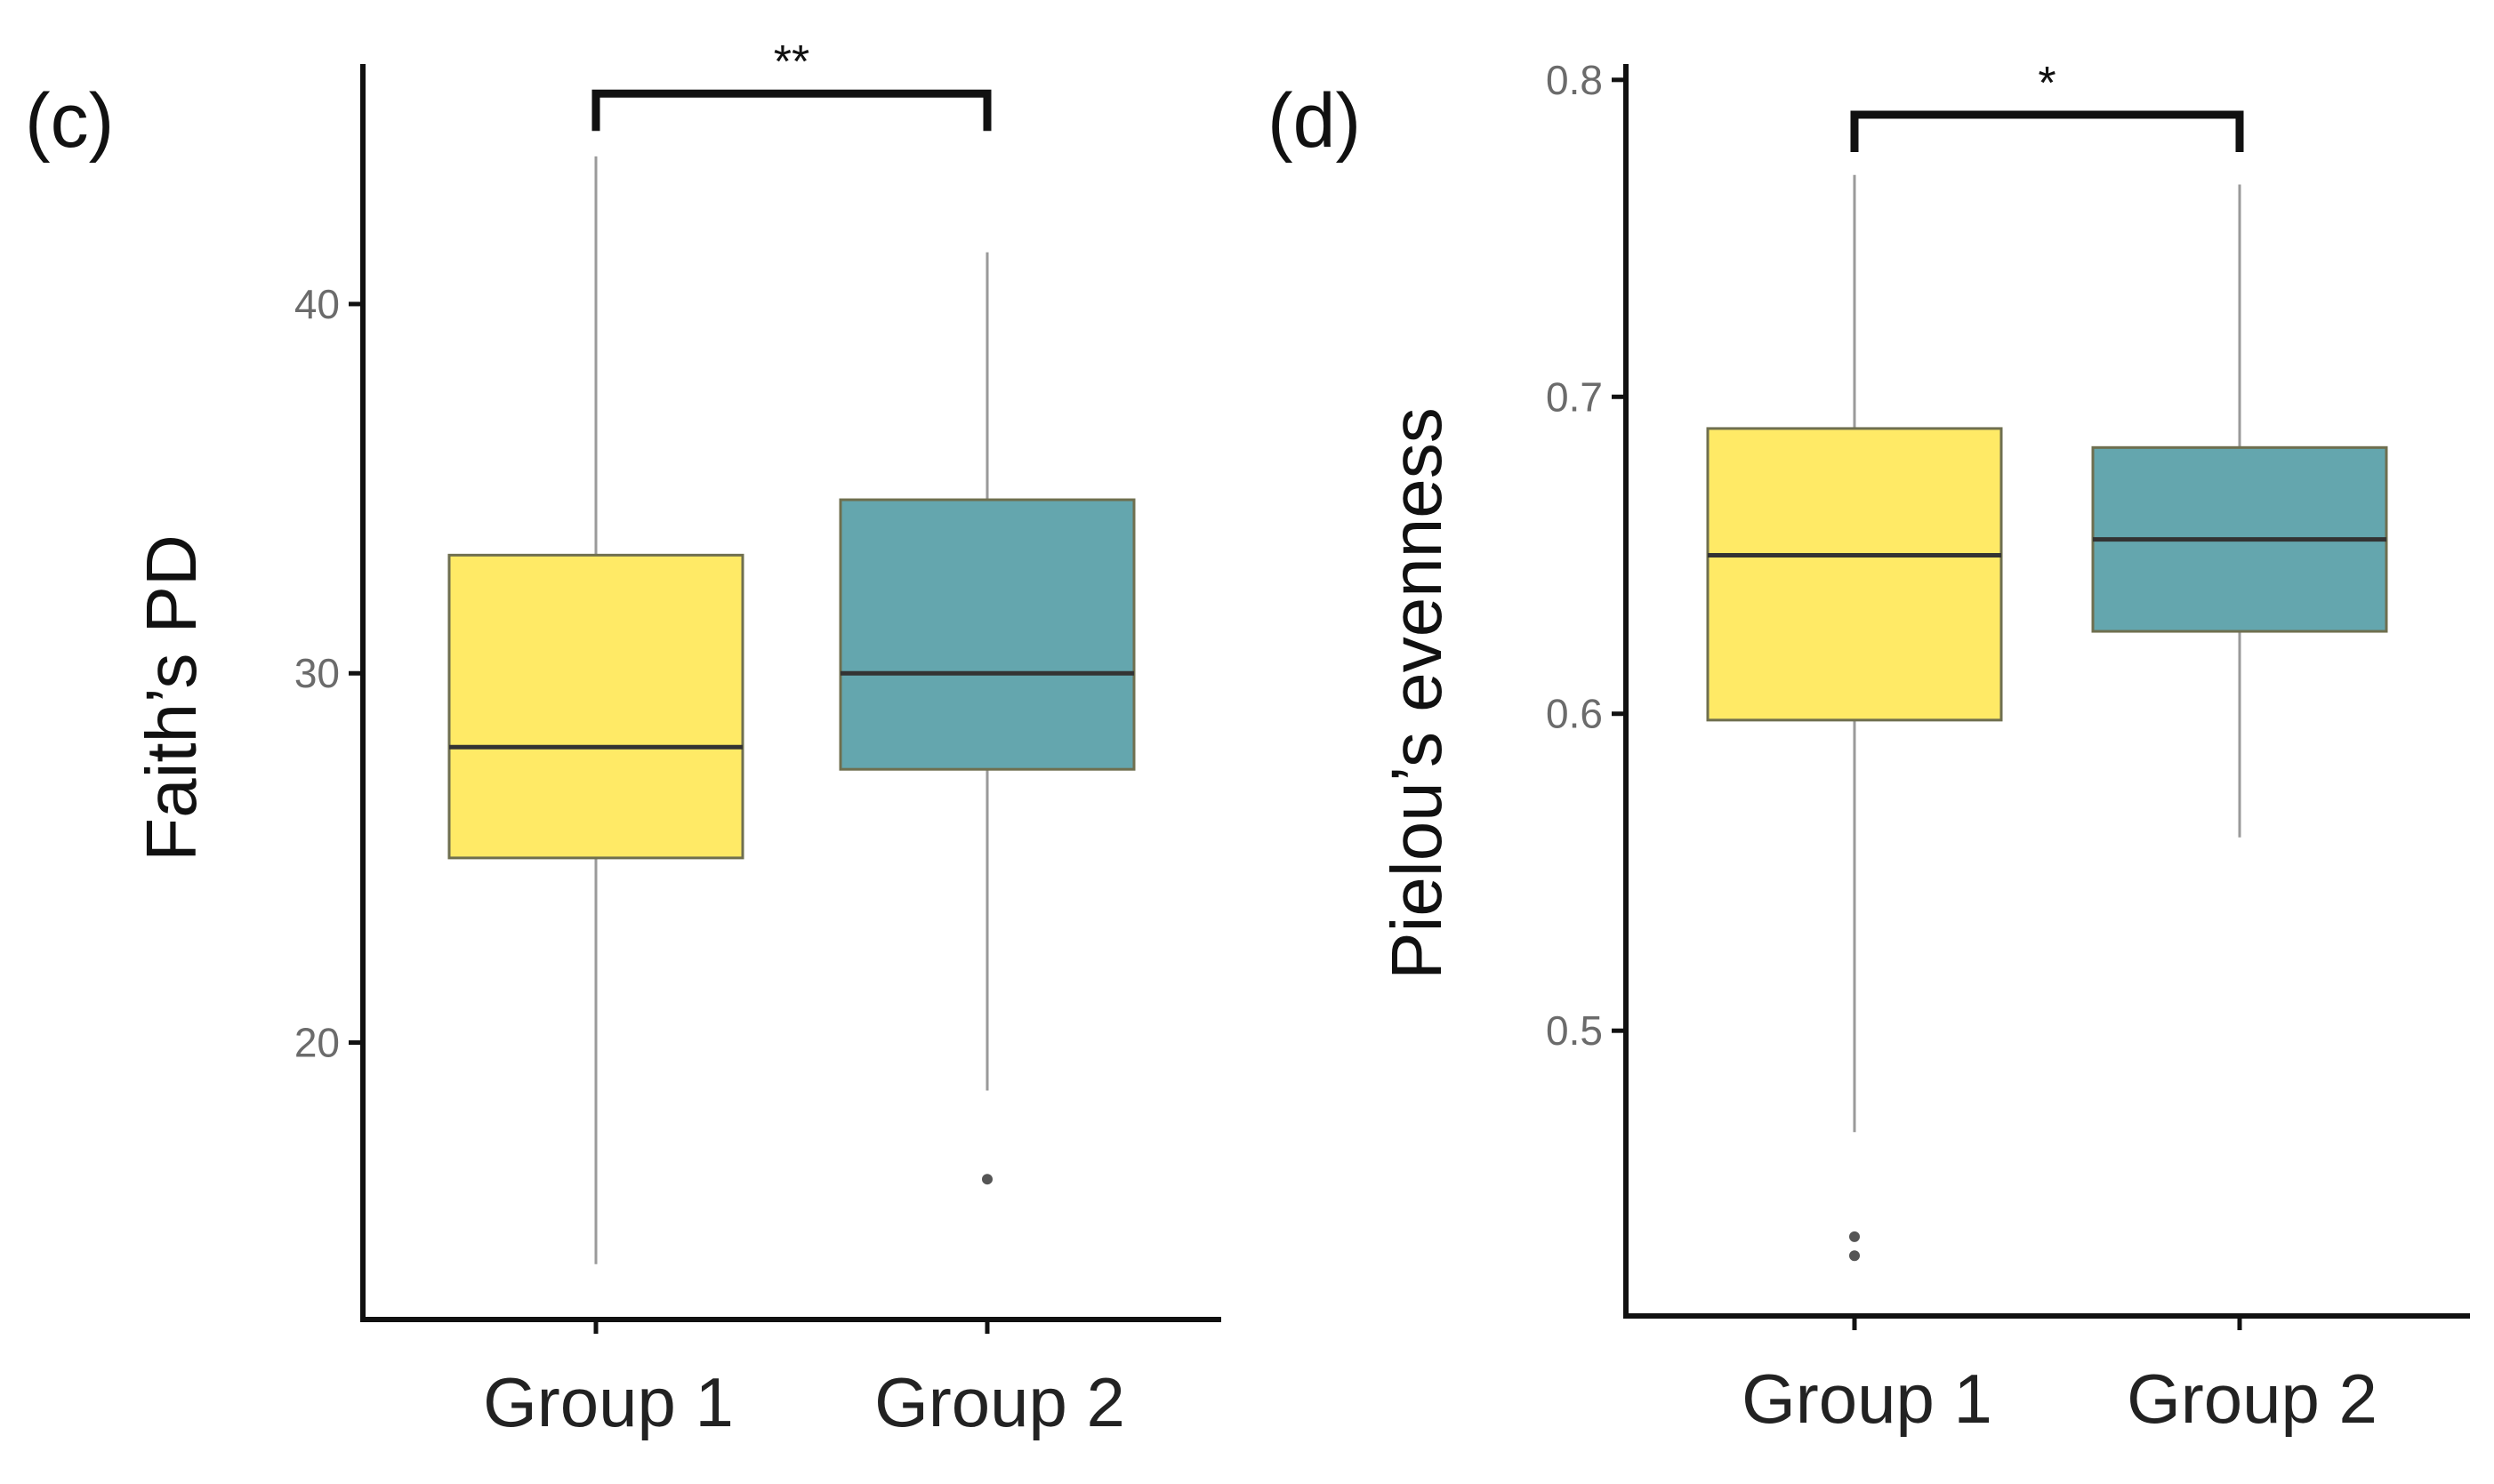  Describe the element at coordinates (1314, 121) in the screenshot. I see `panel-label: (d)` at that location.